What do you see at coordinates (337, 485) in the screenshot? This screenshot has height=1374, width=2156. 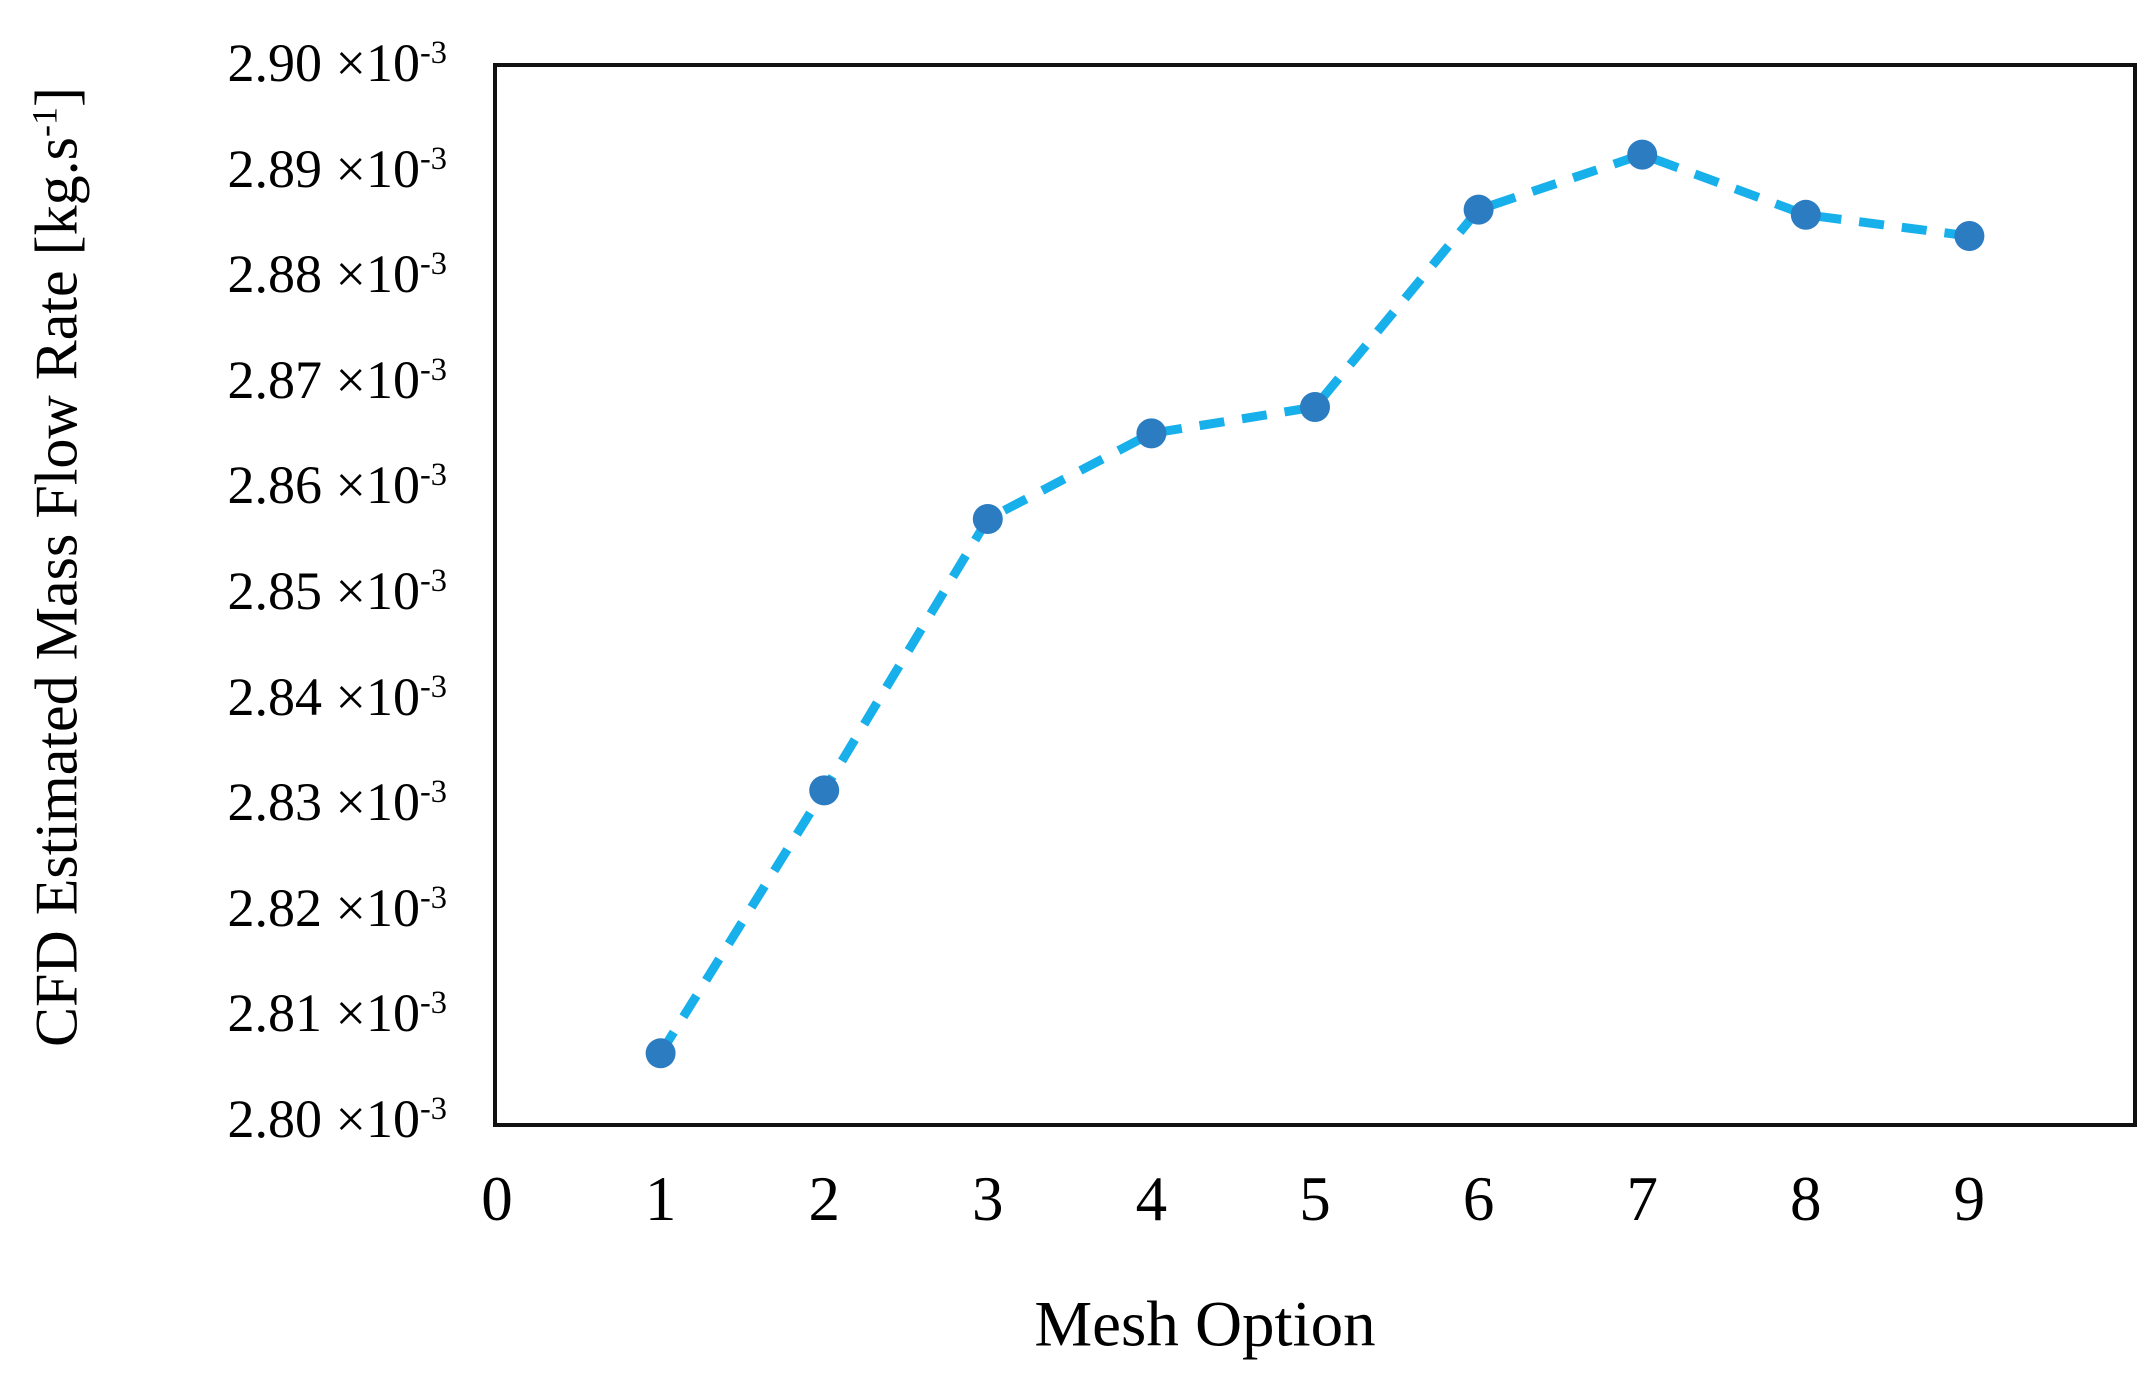 I see `y-tick-label: 2.86 ×10⁻³` at bounding box center [337, 485].